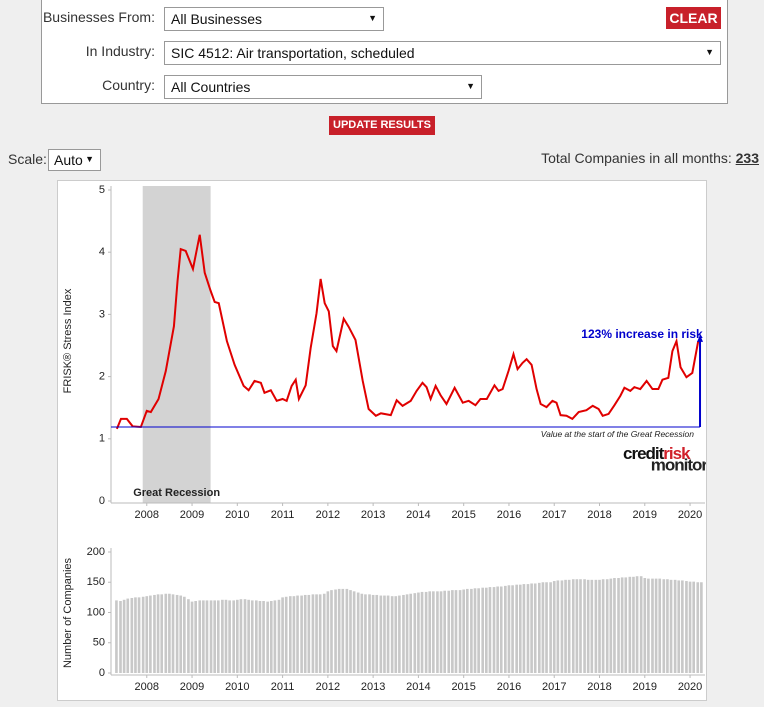  Describe the element at coordinates (382, 125) in the screenshot. I see `update-button: UPDATE RESULTS` at that location.